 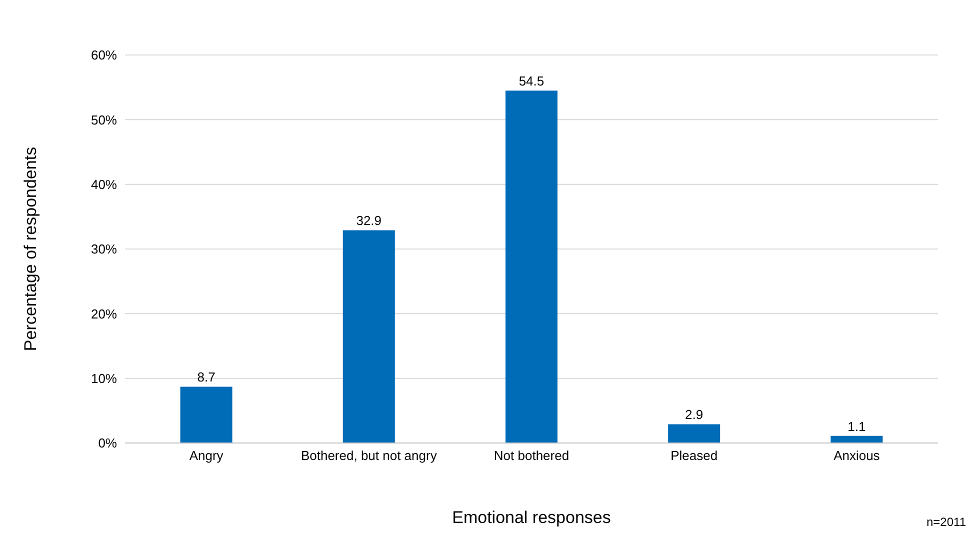 I want to click on x-tick-label: Pleased, so click(x=694, y=456).